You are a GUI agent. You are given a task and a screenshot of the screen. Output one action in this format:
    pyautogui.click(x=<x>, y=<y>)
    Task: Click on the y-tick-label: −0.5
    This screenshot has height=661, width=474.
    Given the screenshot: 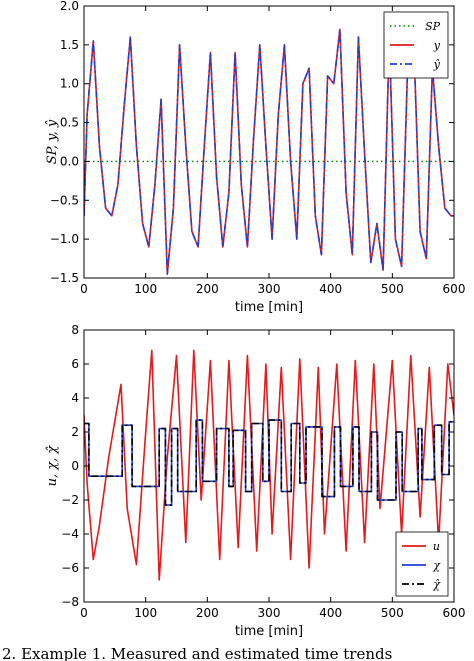 What is the action you would take?
    pyautogui.click(x=64, y=200)
    